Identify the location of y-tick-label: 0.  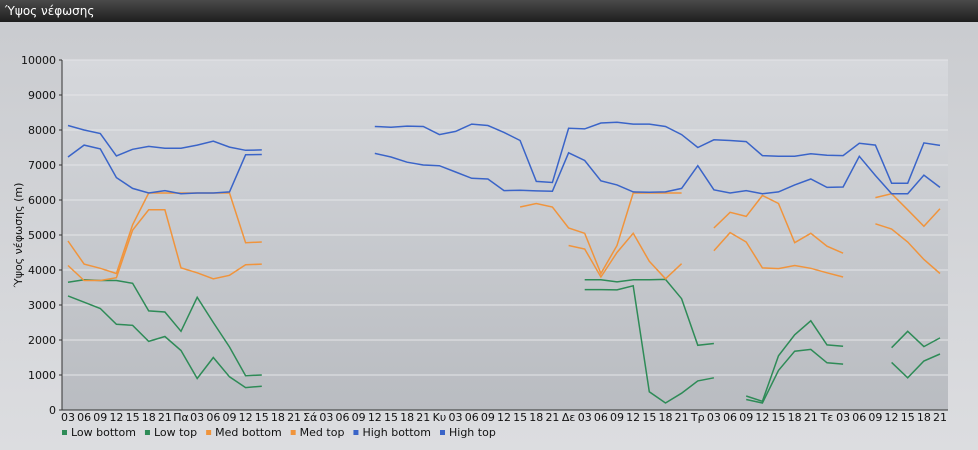
(52, 410).